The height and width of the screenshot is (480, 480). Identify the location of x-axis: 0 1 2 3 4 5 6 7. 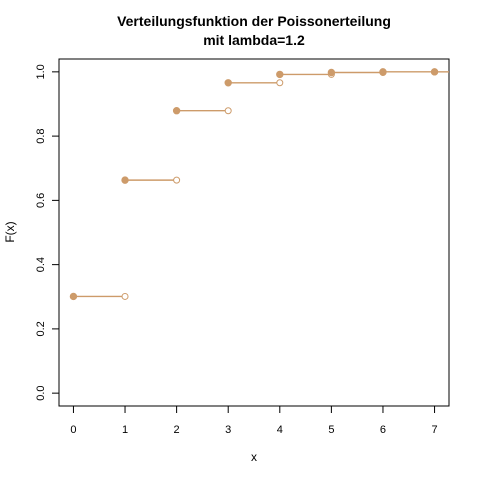
(254, 420).